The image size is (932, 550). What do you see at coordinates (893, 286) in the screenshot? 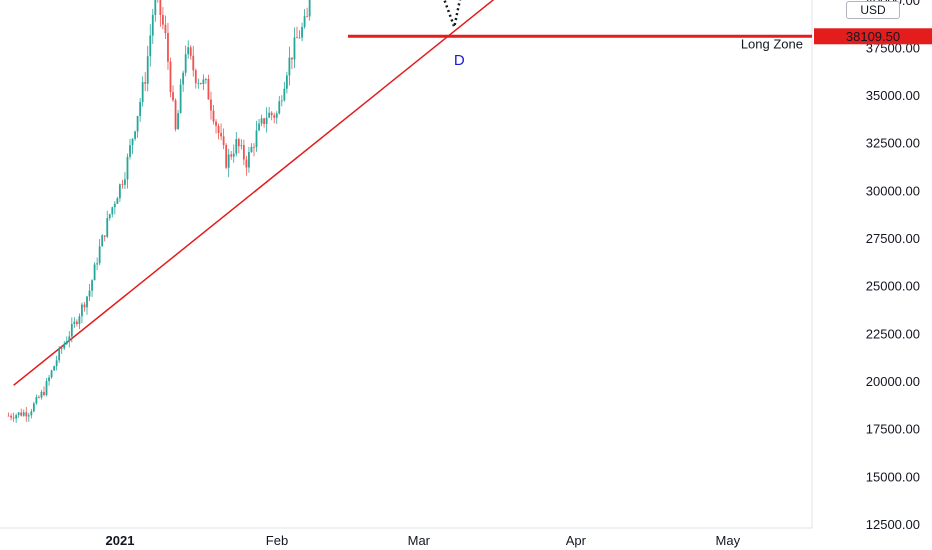
I see `y-tick-label: 25000.00` at bounding box center [893, 286].